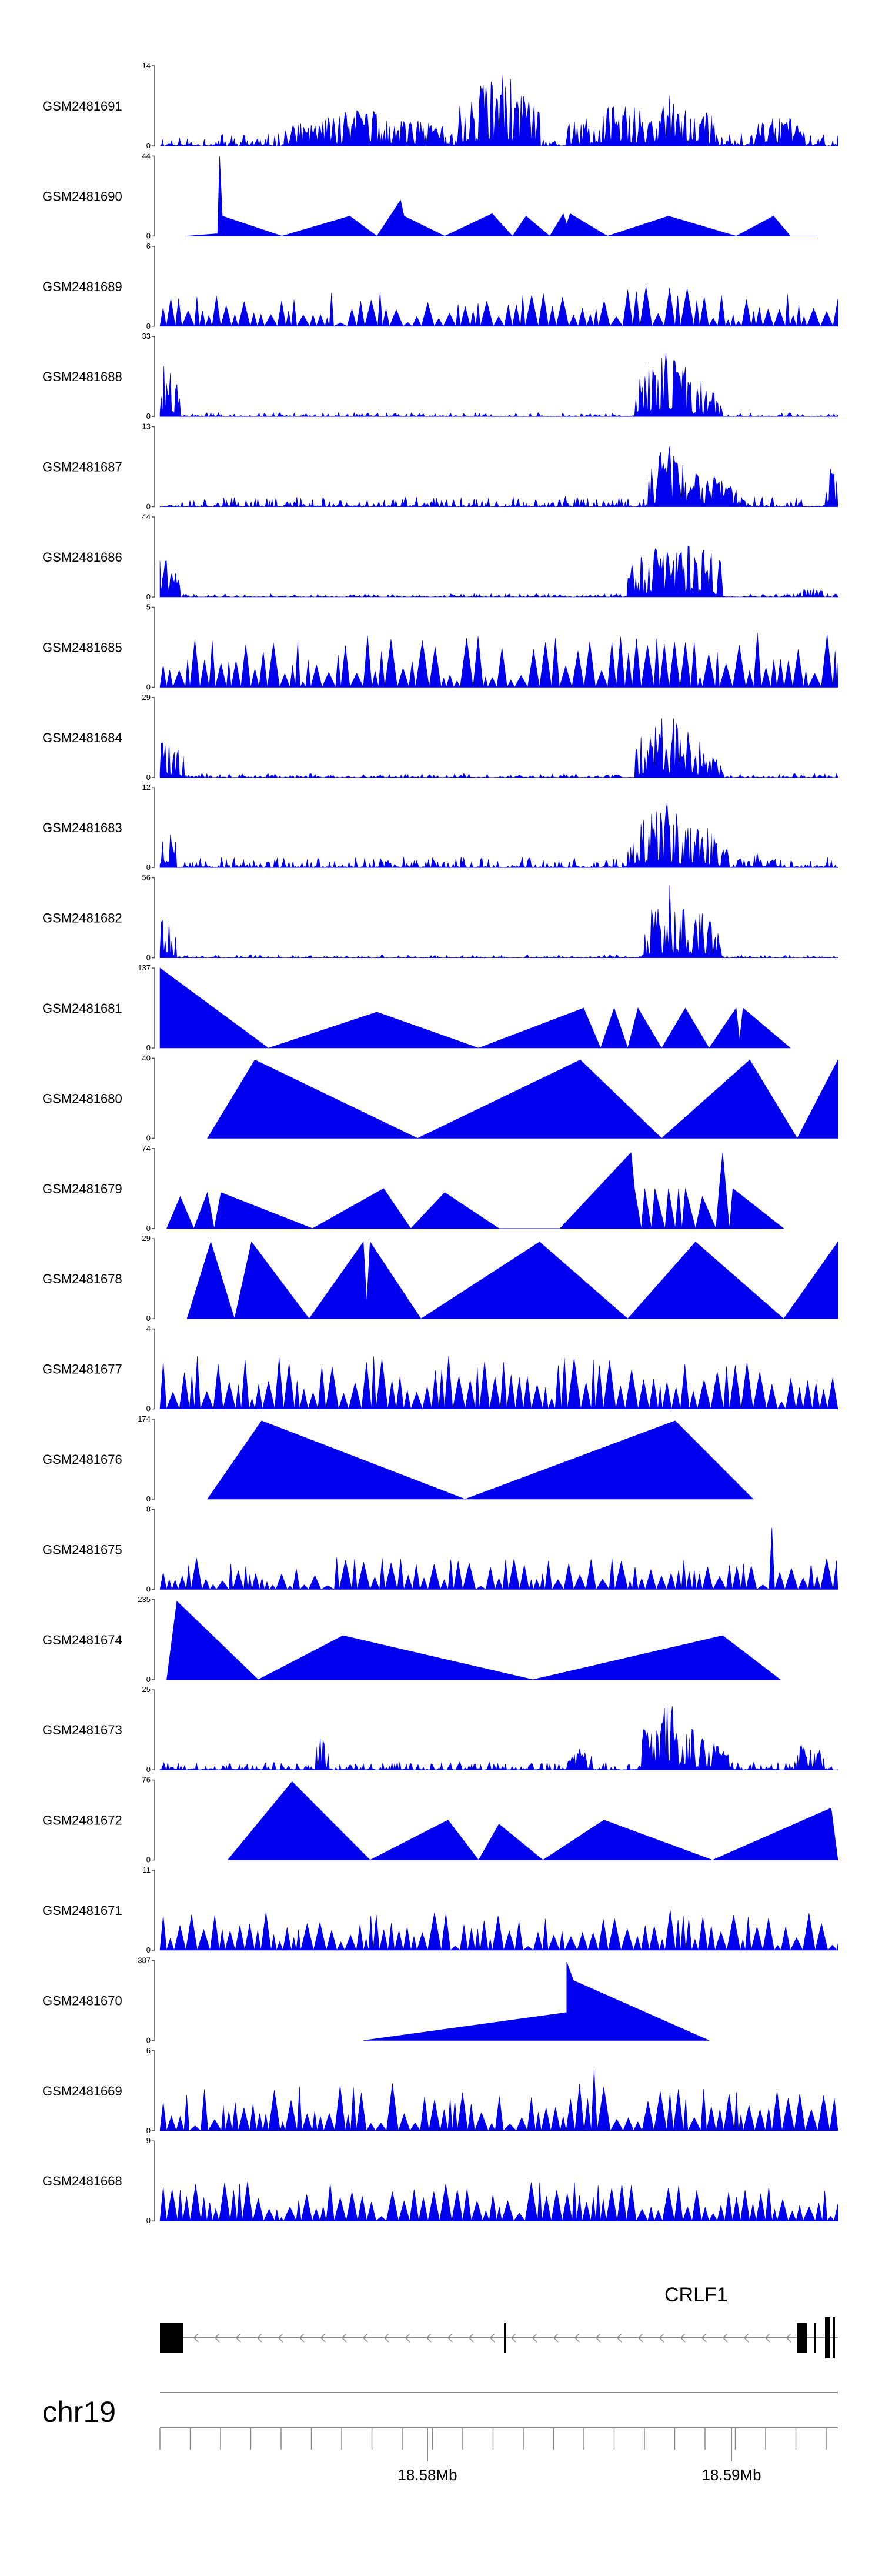 This screenshot has height=2576, width=882. Describe the element at coordinates (144, 1418) in the screenshot. I see `track-y-max-label: 174` at that location.